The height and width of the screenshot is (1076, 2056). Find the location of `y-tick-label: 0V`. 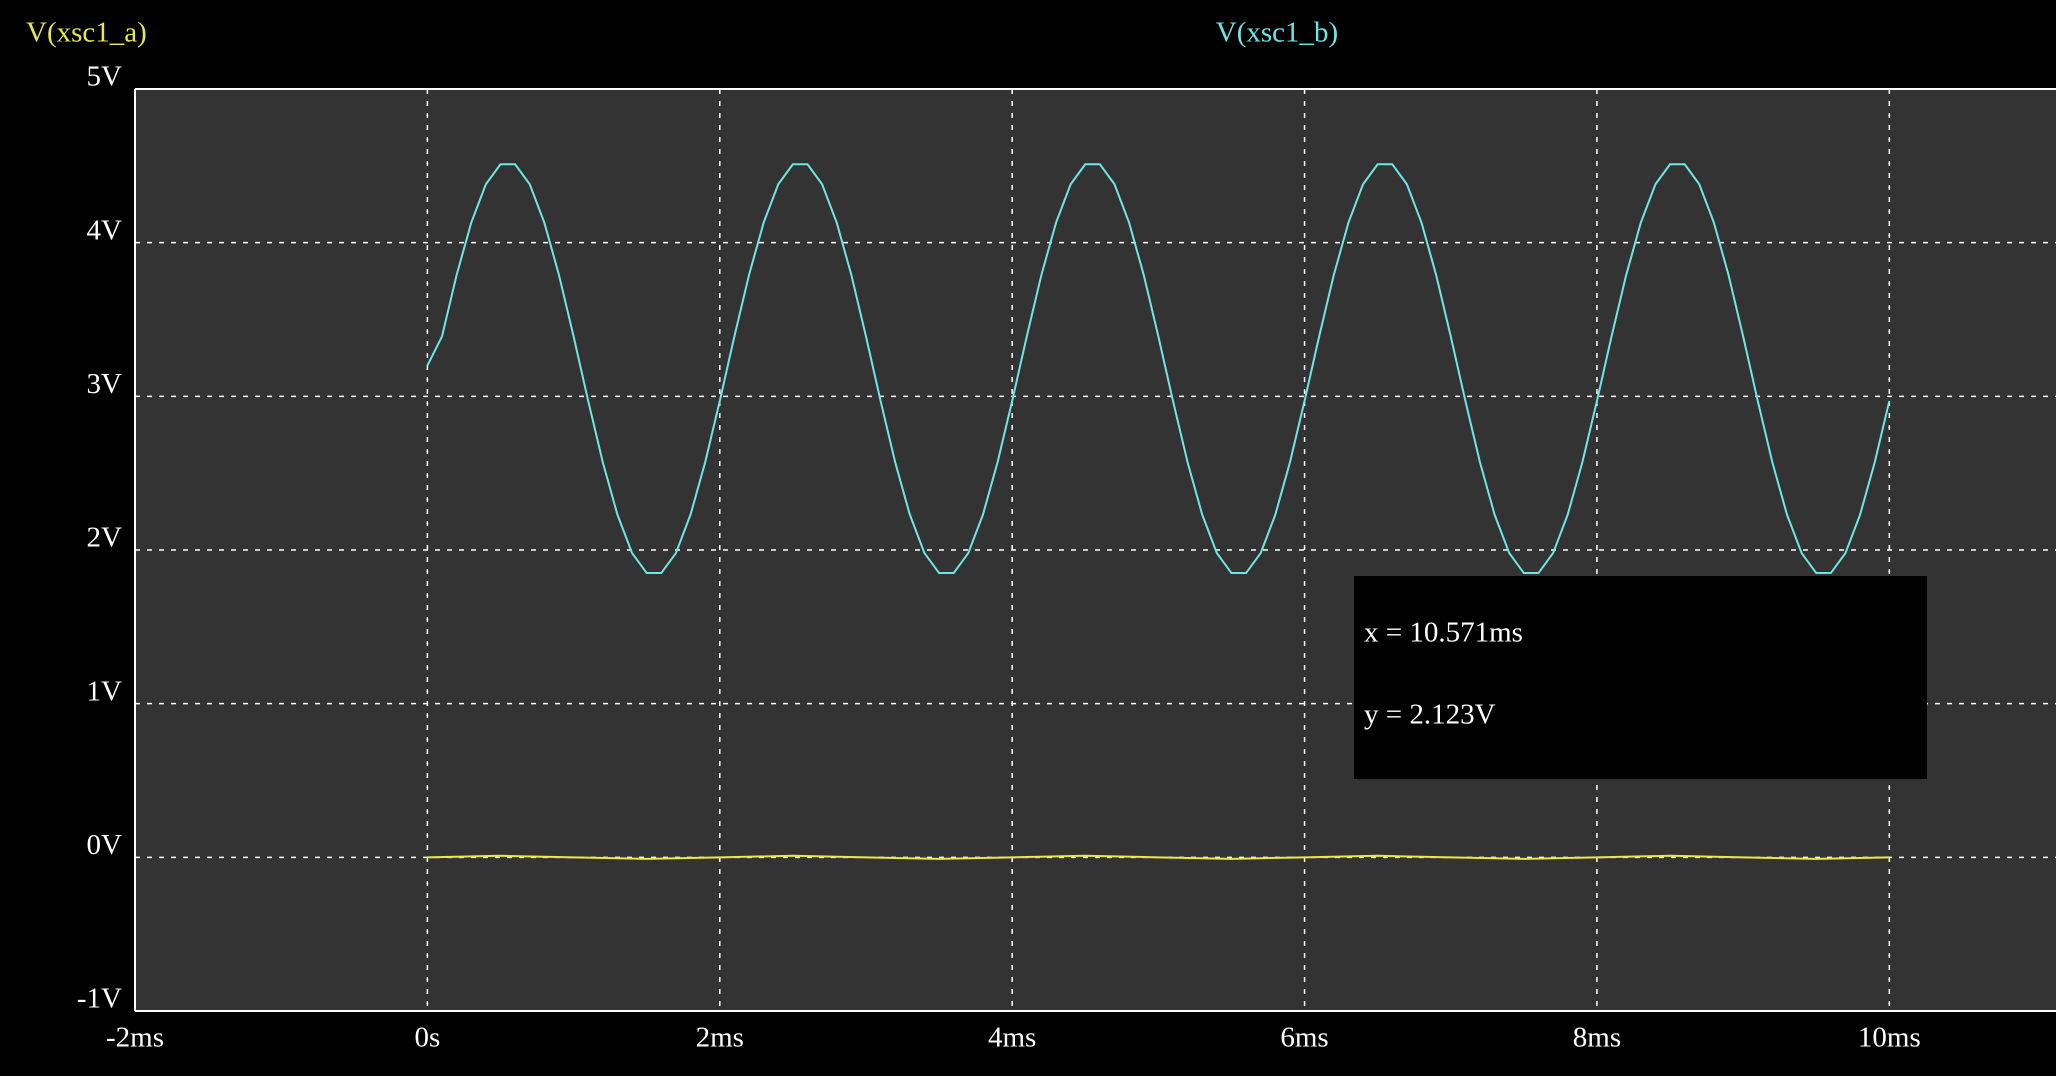

y-tick-label: 0V is located at coordinates (105, 845).